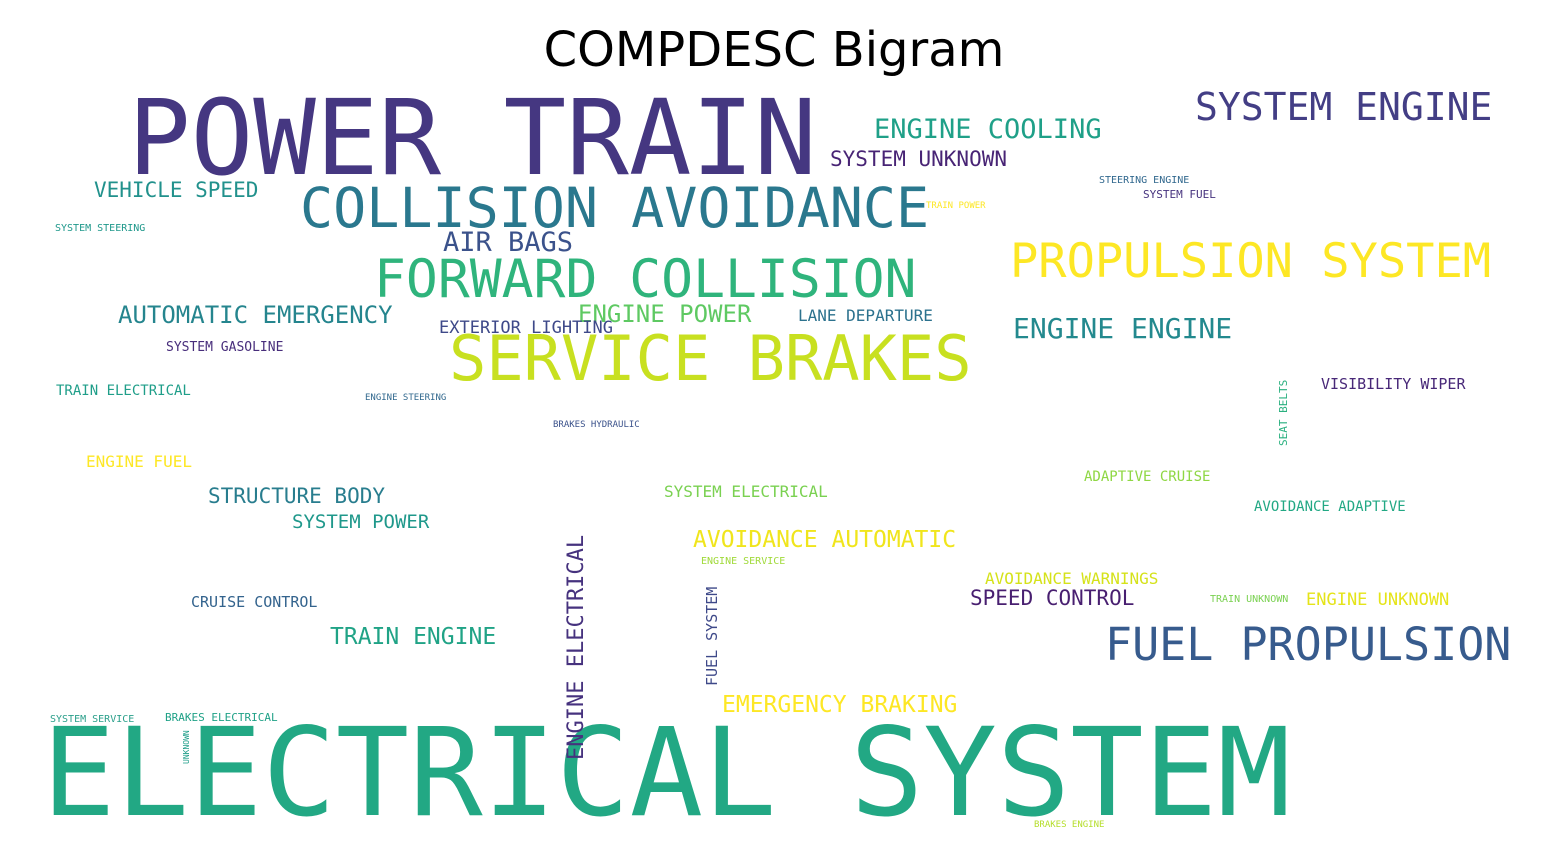 The height and width of the screenshot is (867, 1548). I want to click on word-fuel-system: FUEL SYSTEM, so click(712, 636).